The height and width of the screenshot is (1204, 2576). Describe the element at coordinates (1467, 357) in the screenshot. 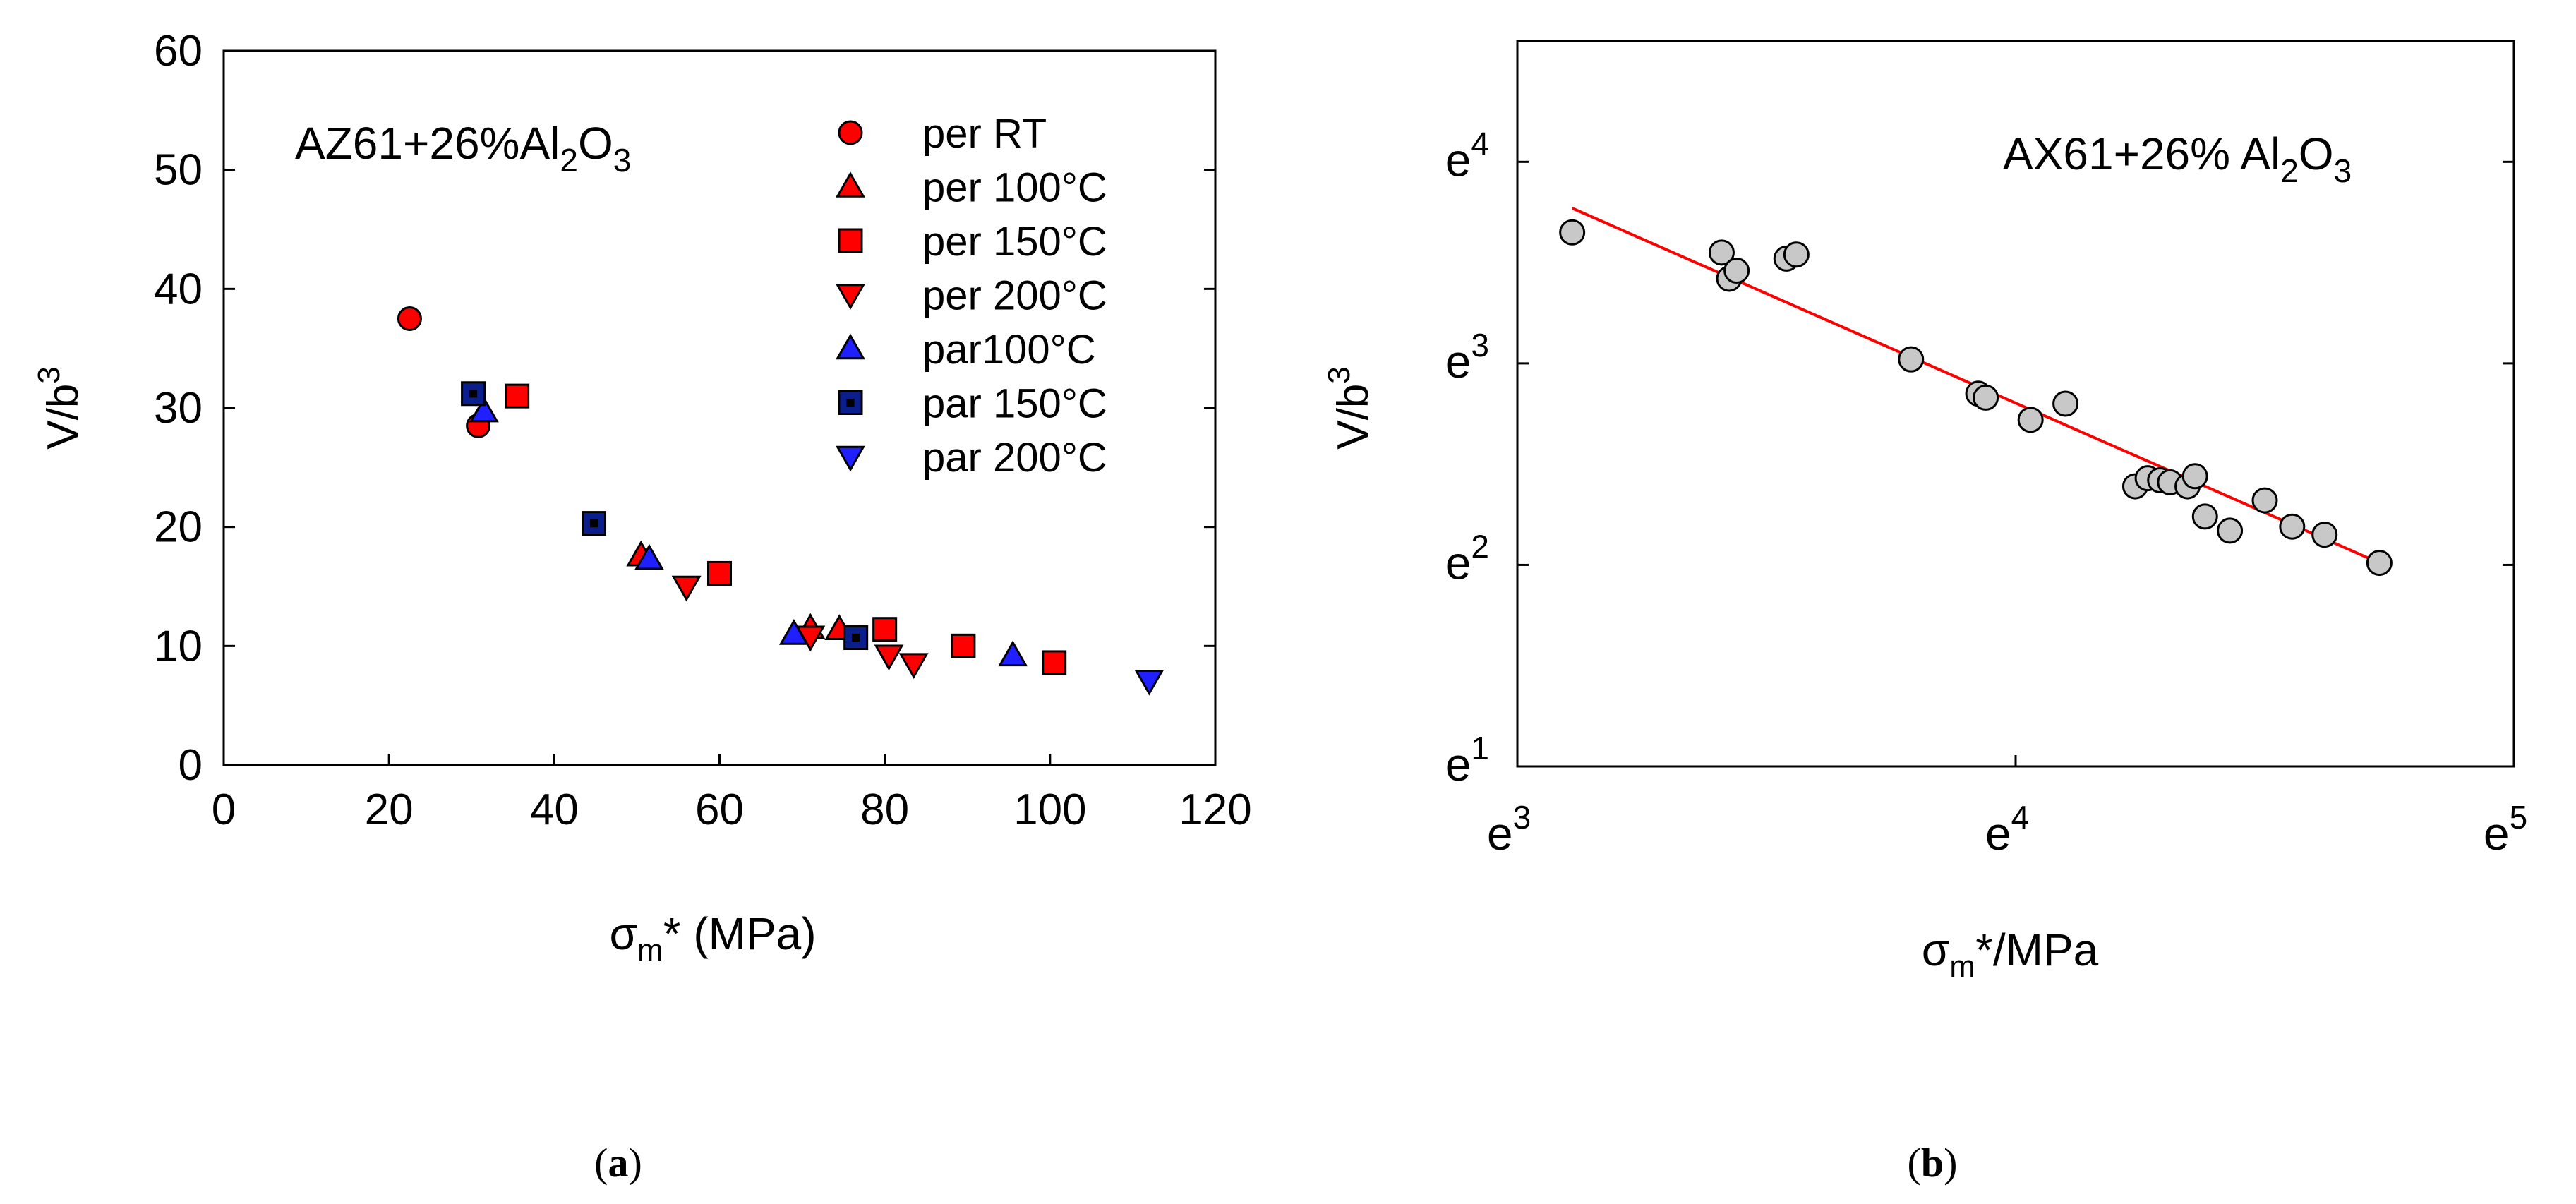

I see `panel-b-y-tick-label: e3` at that location.